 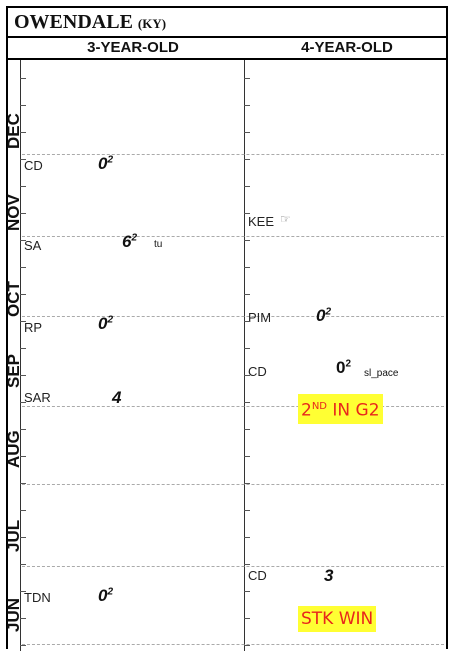 What do you see at coordinates (347, 47) in the screenshot?
I see `header-4yo: 4-YEAR-OLD` at bounding box center [347, 47].